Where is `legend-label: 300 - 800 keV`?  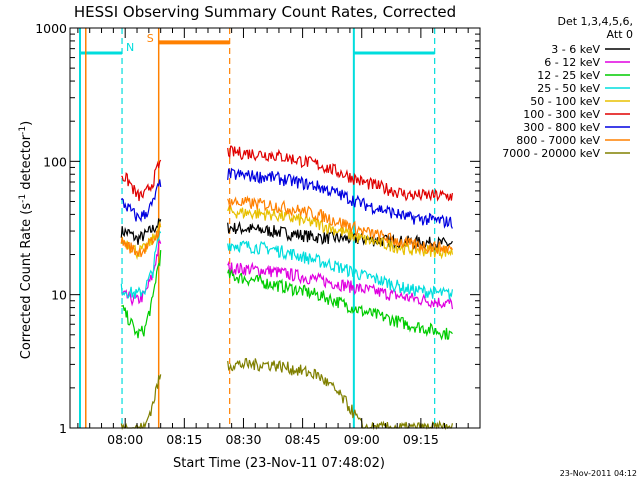 legend-label: 300 - 800 keV is located at coordinates (561, 127).